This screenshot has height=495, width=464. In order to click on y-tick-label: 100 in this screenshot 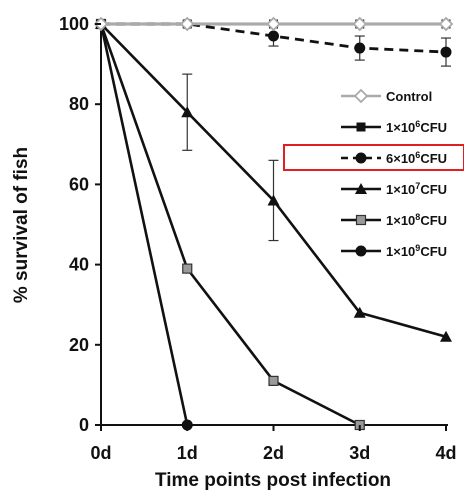, I will do `click(74, 24)`.